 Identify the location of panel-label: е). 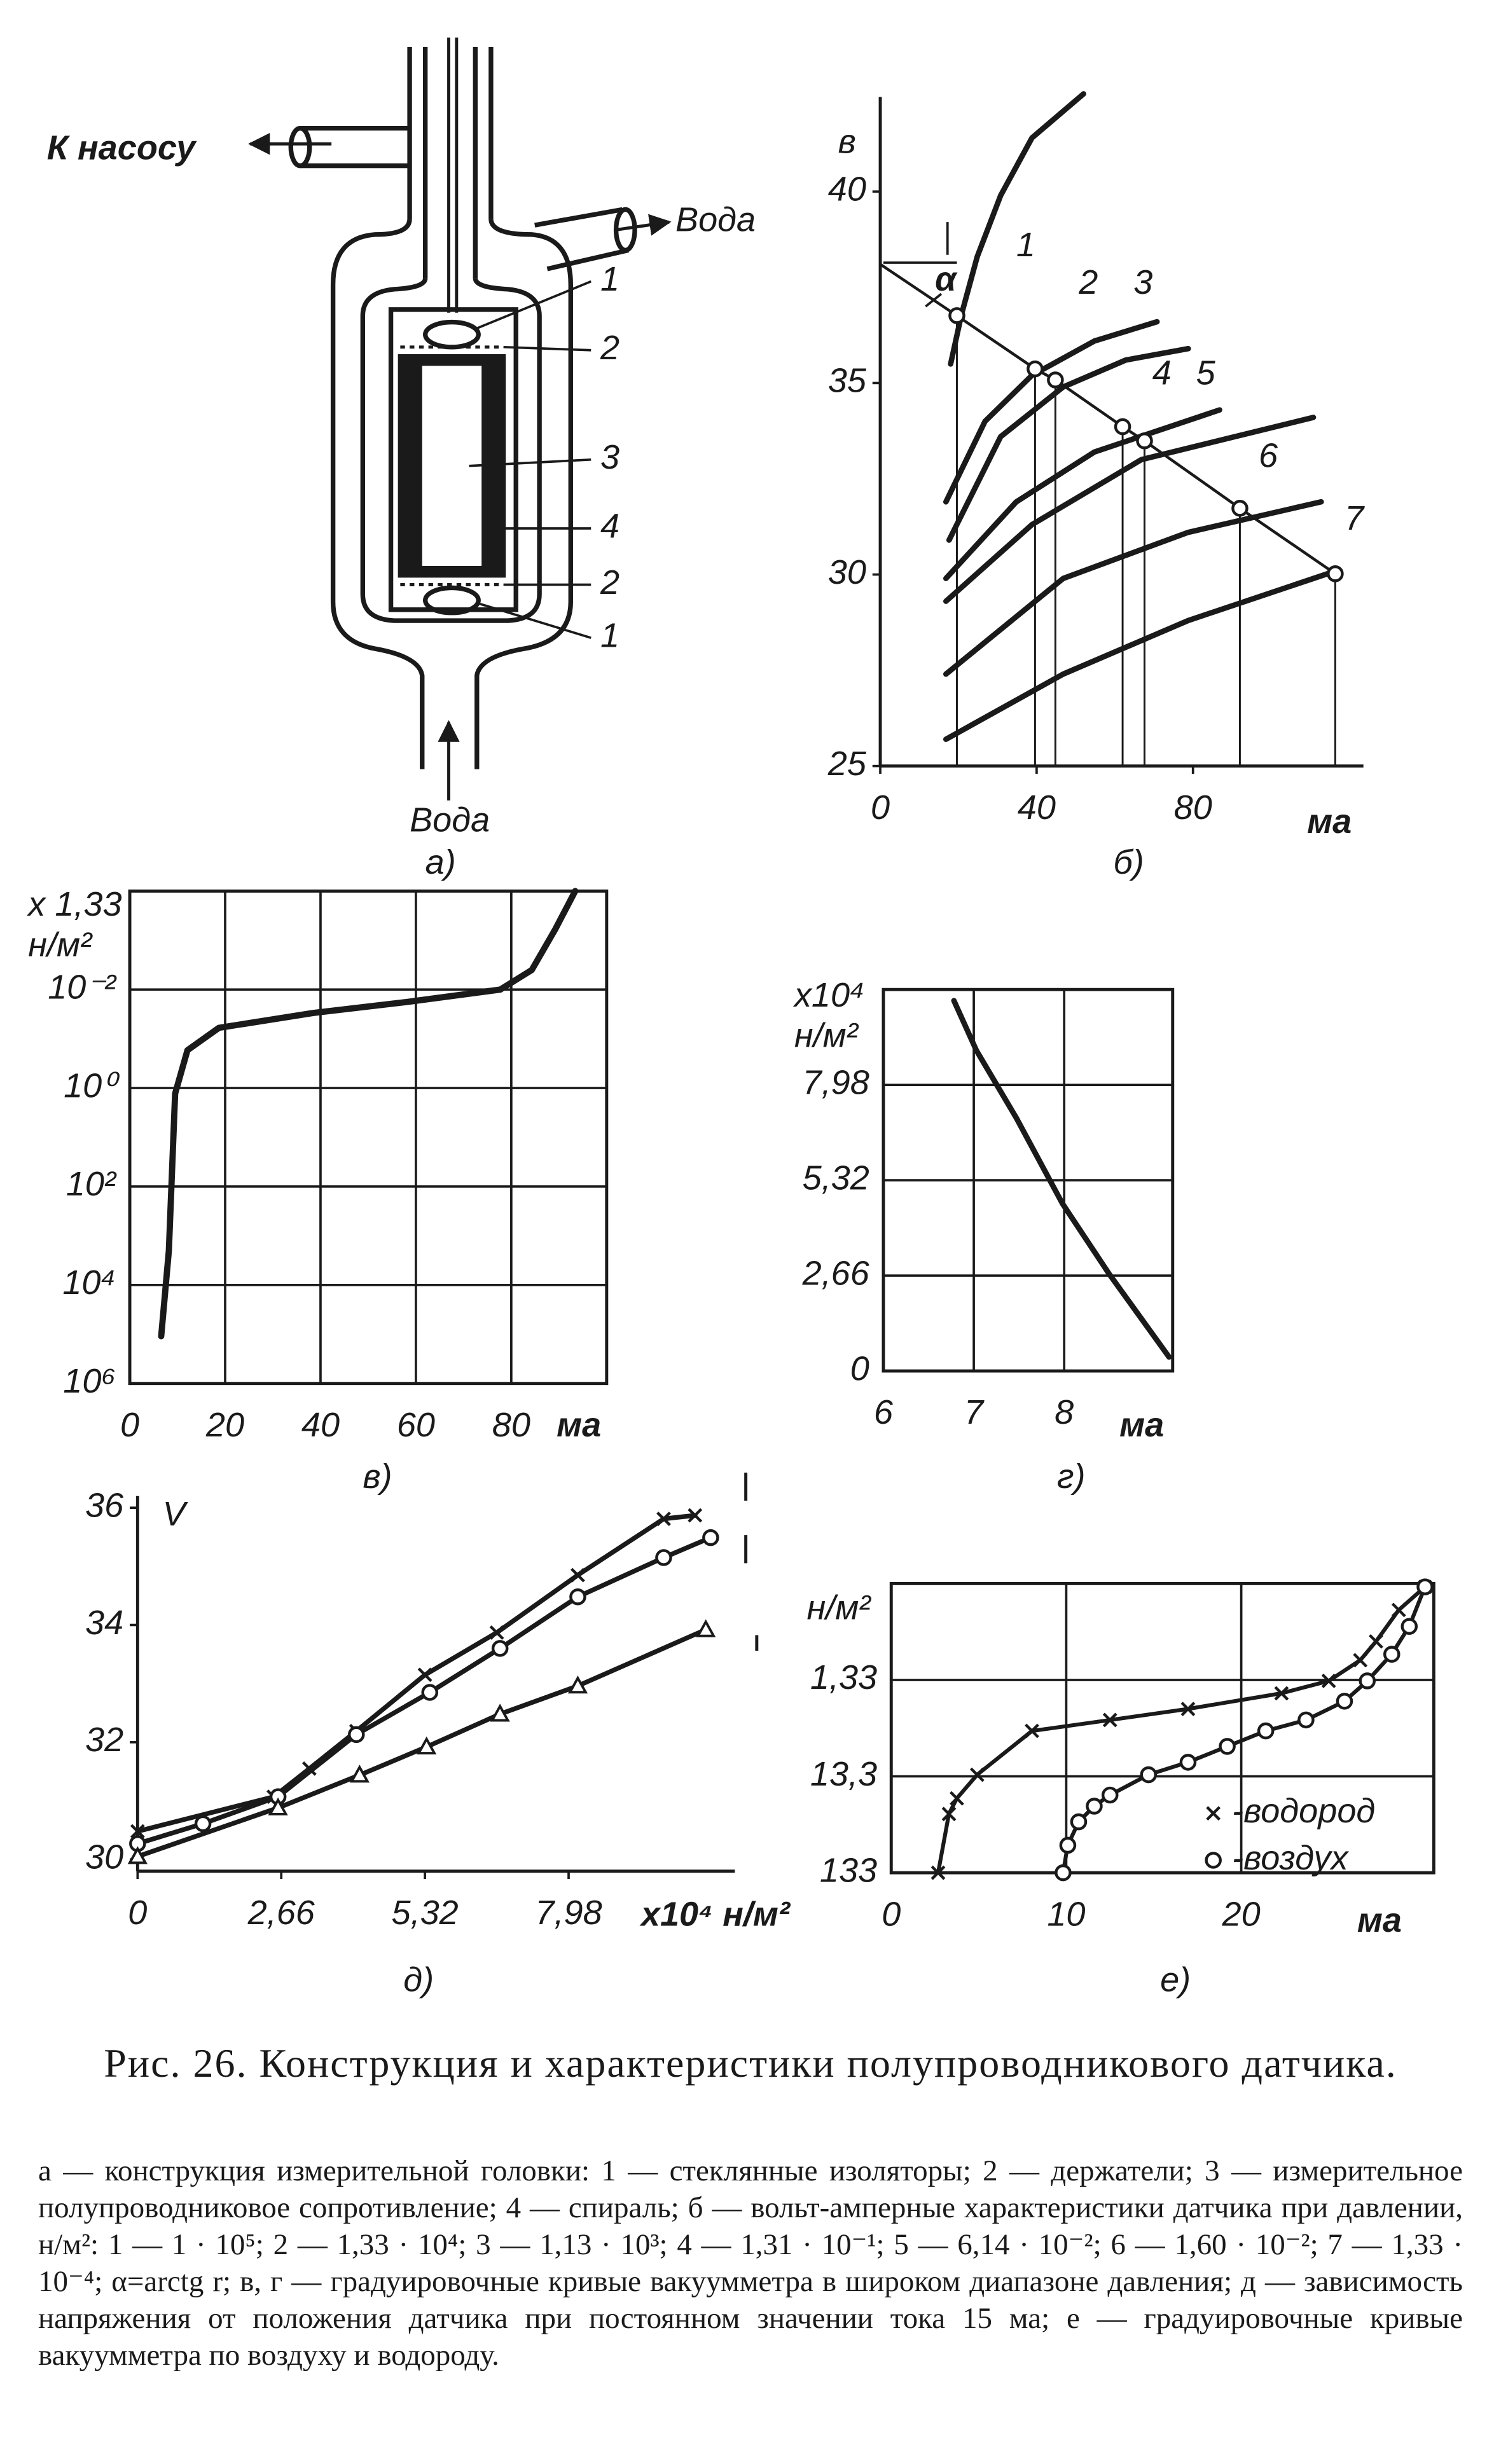
(1175, 1980).